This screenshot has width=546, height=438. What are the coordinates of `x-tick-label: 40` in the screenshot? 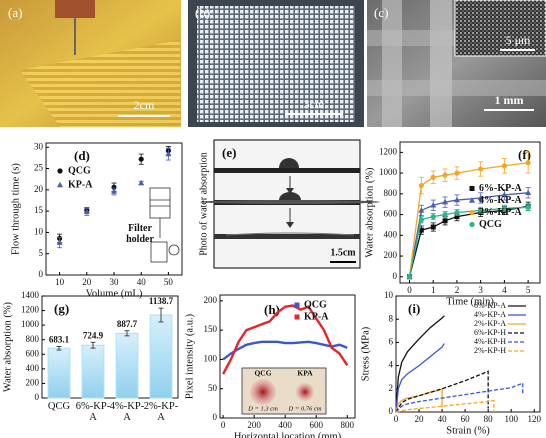 It's located at (443, 419).